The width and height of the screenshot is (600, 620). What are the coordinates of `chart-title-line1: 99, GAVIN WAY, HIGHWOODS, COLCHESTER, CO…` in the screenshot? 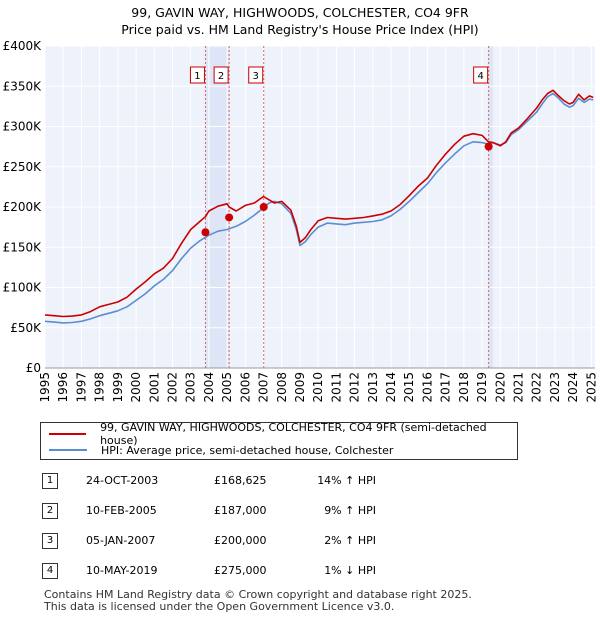 It's located at (300, 12).